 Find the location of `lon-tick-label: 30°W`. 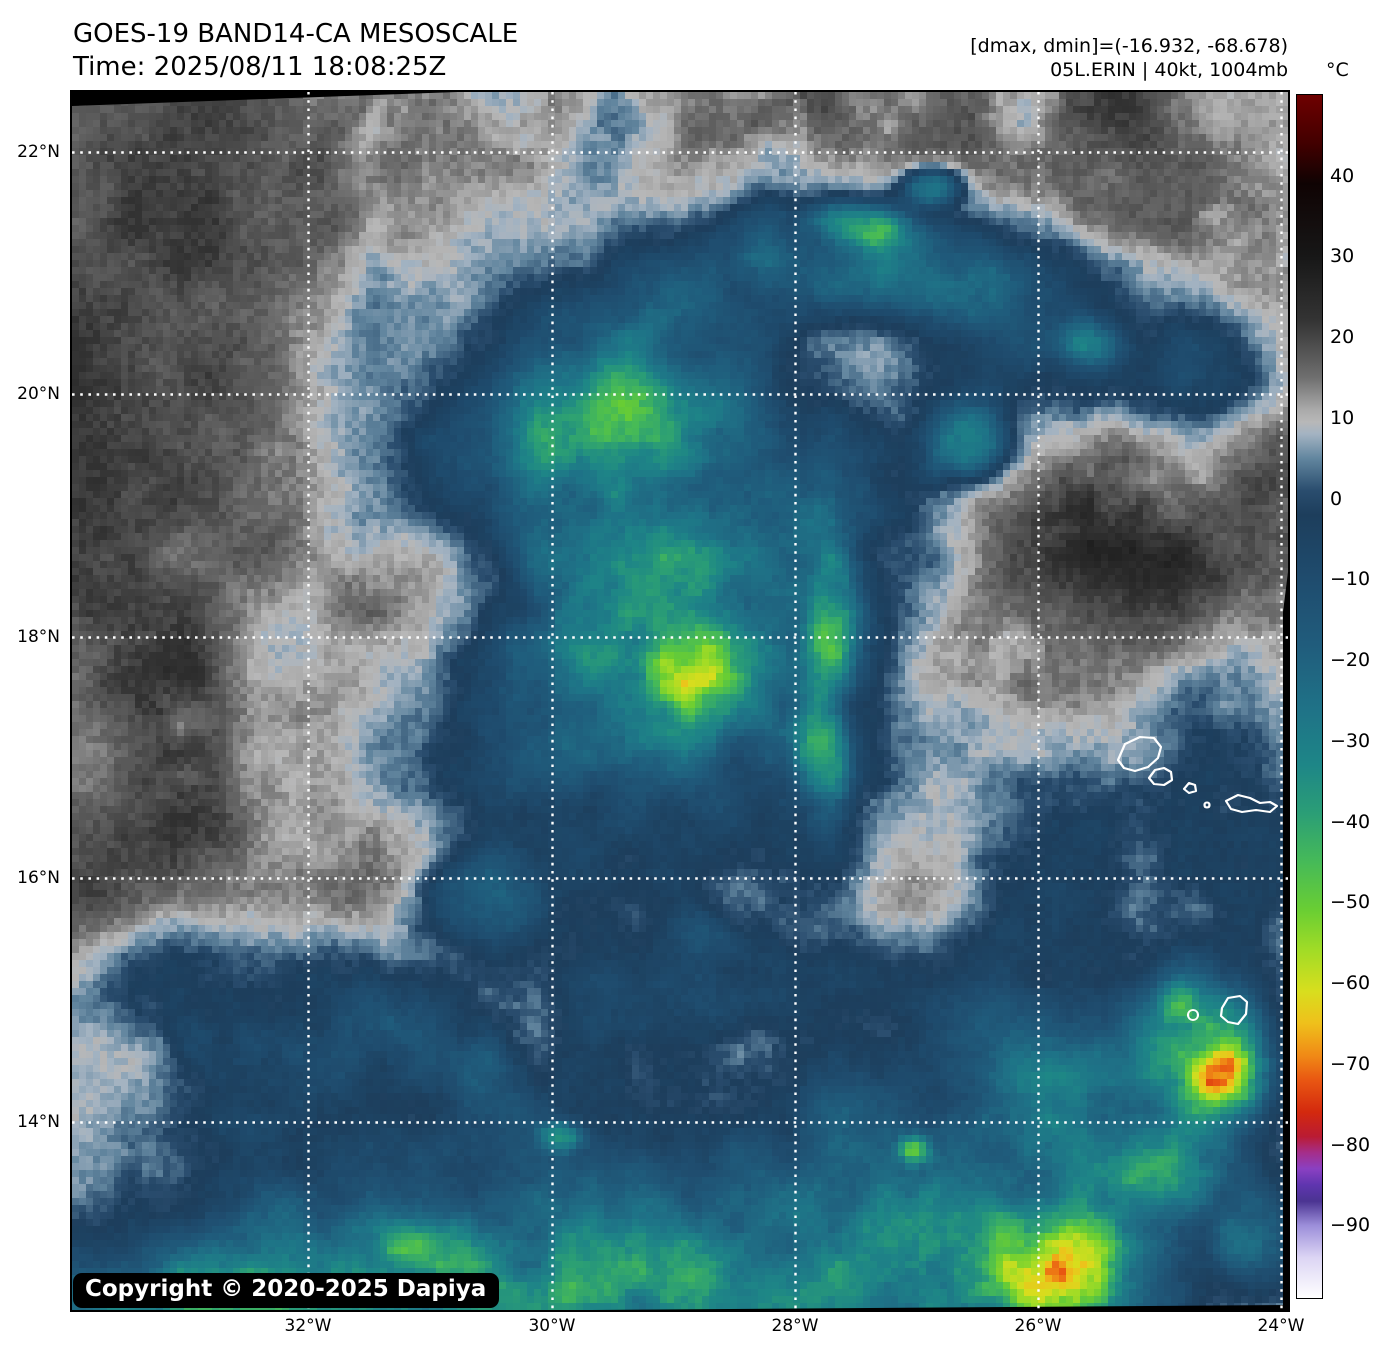

lon-tick-label: 30°W is located at coordinates (552, 1326).